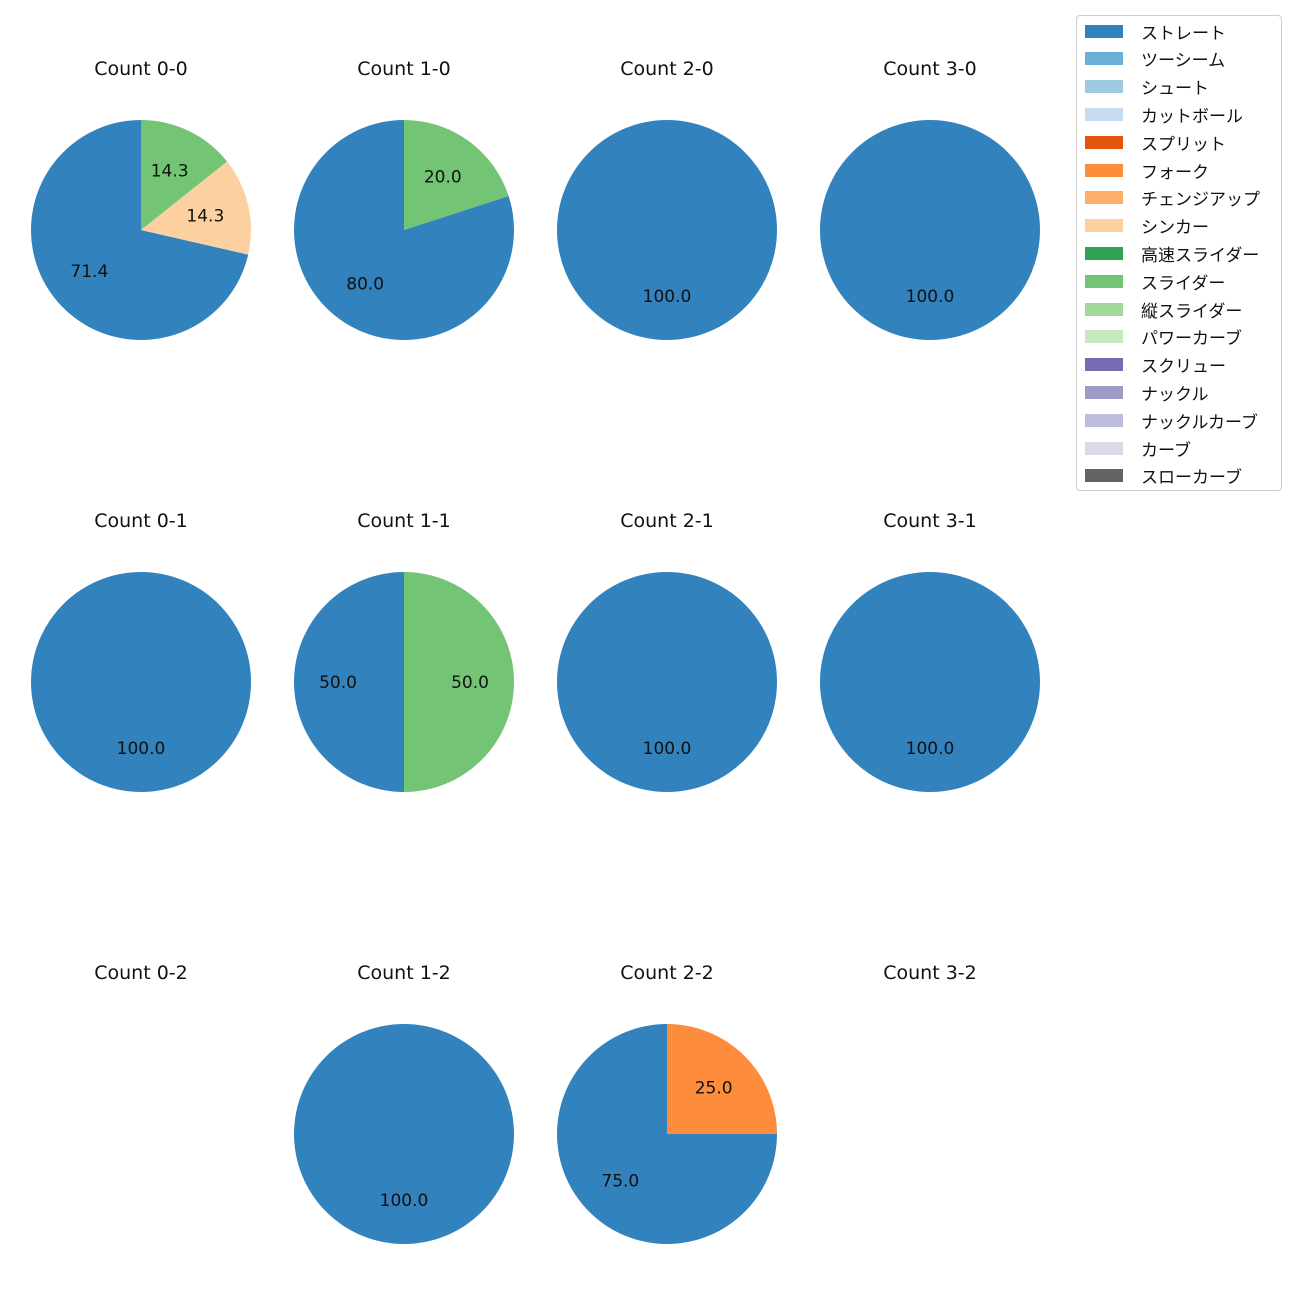  I want to click on pie-chart: Count 3-2, so click(930, 973).